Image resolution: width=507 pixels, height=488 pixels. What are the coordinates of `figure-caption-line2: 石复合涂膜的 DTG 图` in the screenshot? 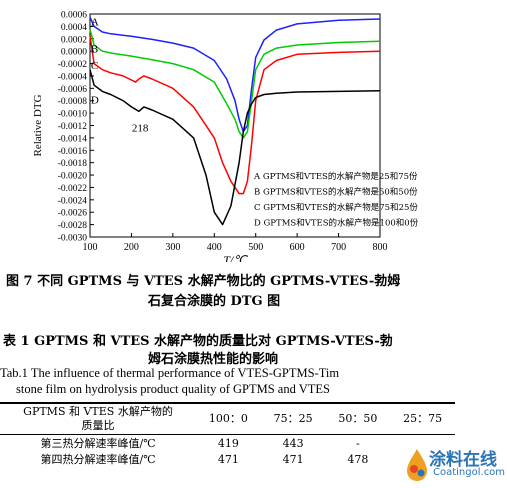 It's located at (214, 301).